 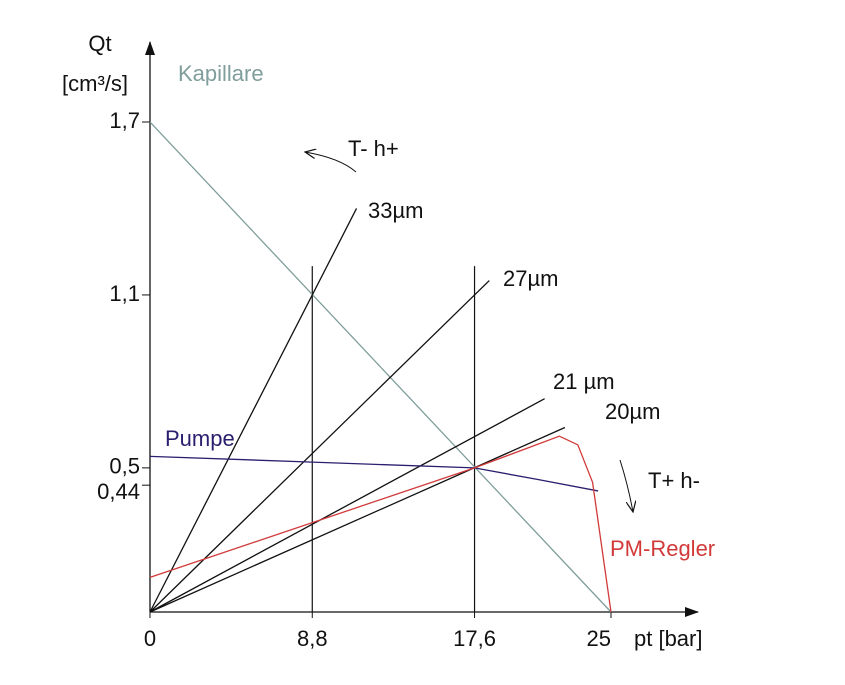 I want to click on series-label: 20µm, so click(x=632, y=411).